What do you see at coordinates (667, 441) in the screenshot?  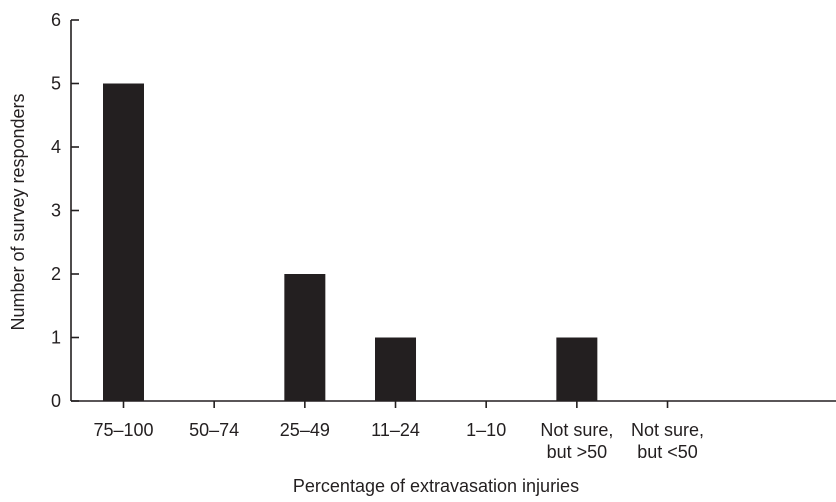 I see `x-tick-label: Not sure, but <50` at bounding box center [667, 441].